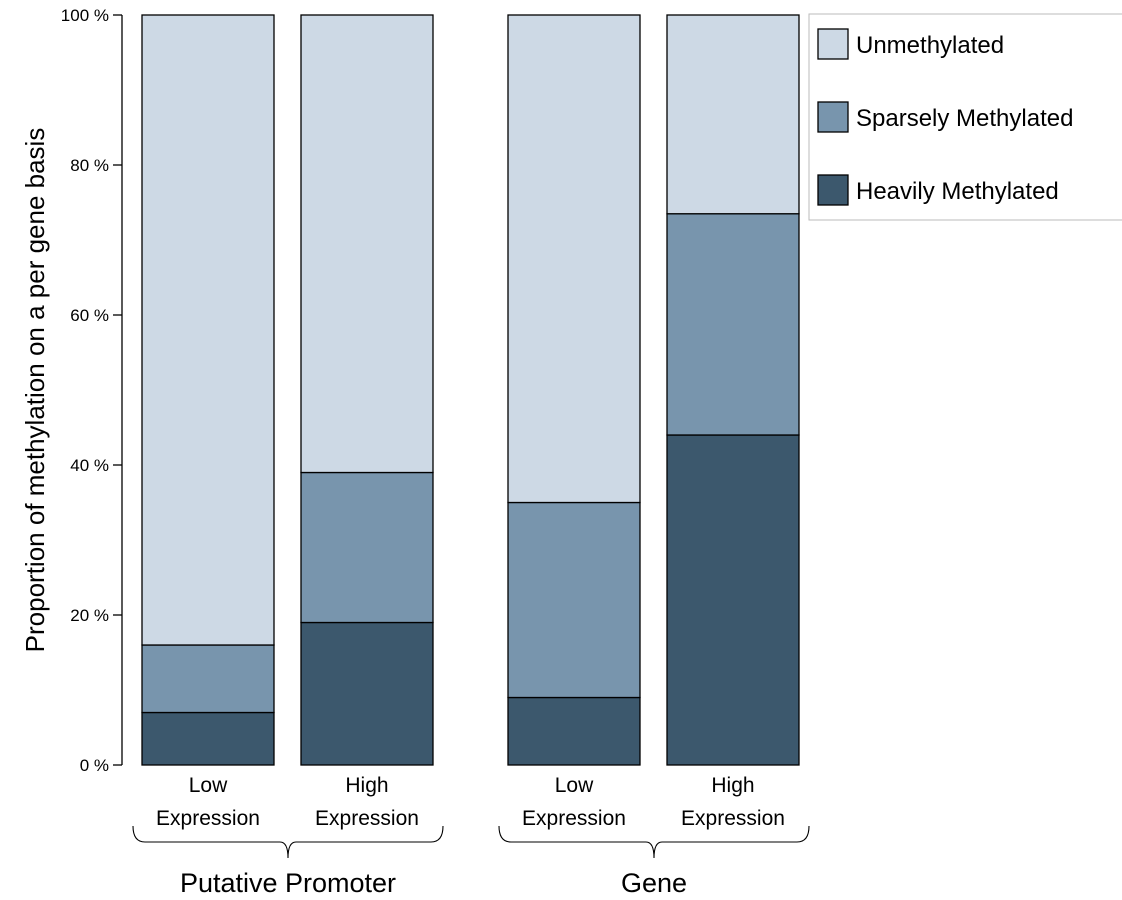 This screenshot has width=1122, height=900. What do you see at coordinates (92, 390) in the screenshot?
I see `y-axis: 0 % 20 % 40 % 60 % 80 % 100 %` at bounding box center [92, 390].